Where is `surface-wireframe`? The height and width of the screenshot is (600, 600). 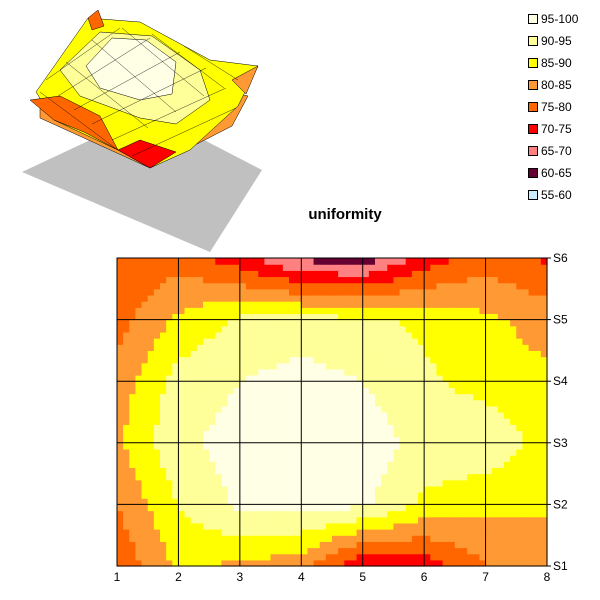 surface-wireframe is located at coordinates (139, 92).